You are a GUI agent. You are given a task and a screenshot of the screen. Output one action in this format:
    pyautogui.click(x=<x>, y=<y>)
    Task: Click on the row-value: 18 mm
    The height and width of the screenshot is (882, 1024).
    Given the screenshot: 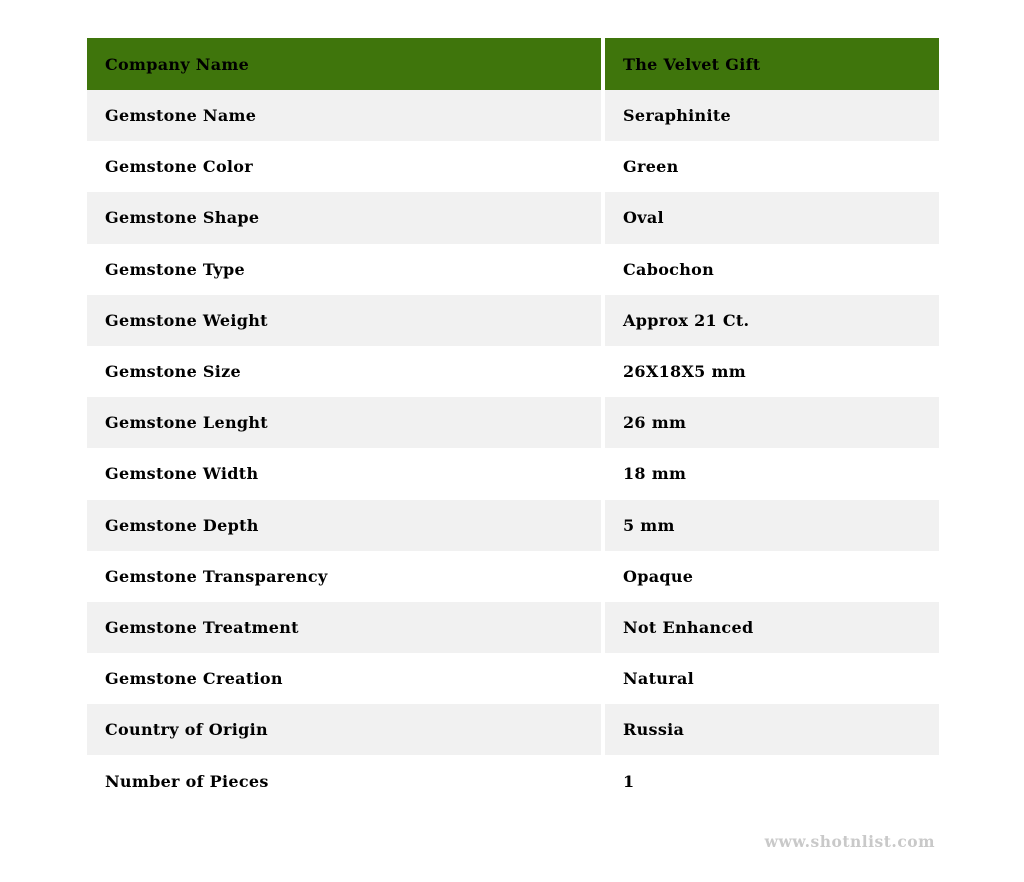 What is the action you would take?
    pyautogui.click(x=772, y=474)
    